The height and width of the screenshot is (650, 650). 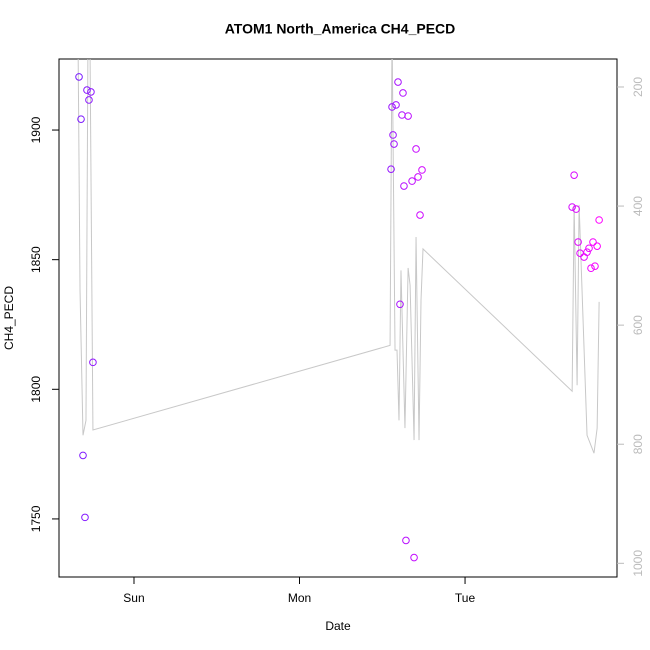 I want to click on x-axis-label: Date, so click(x=338, y=626).